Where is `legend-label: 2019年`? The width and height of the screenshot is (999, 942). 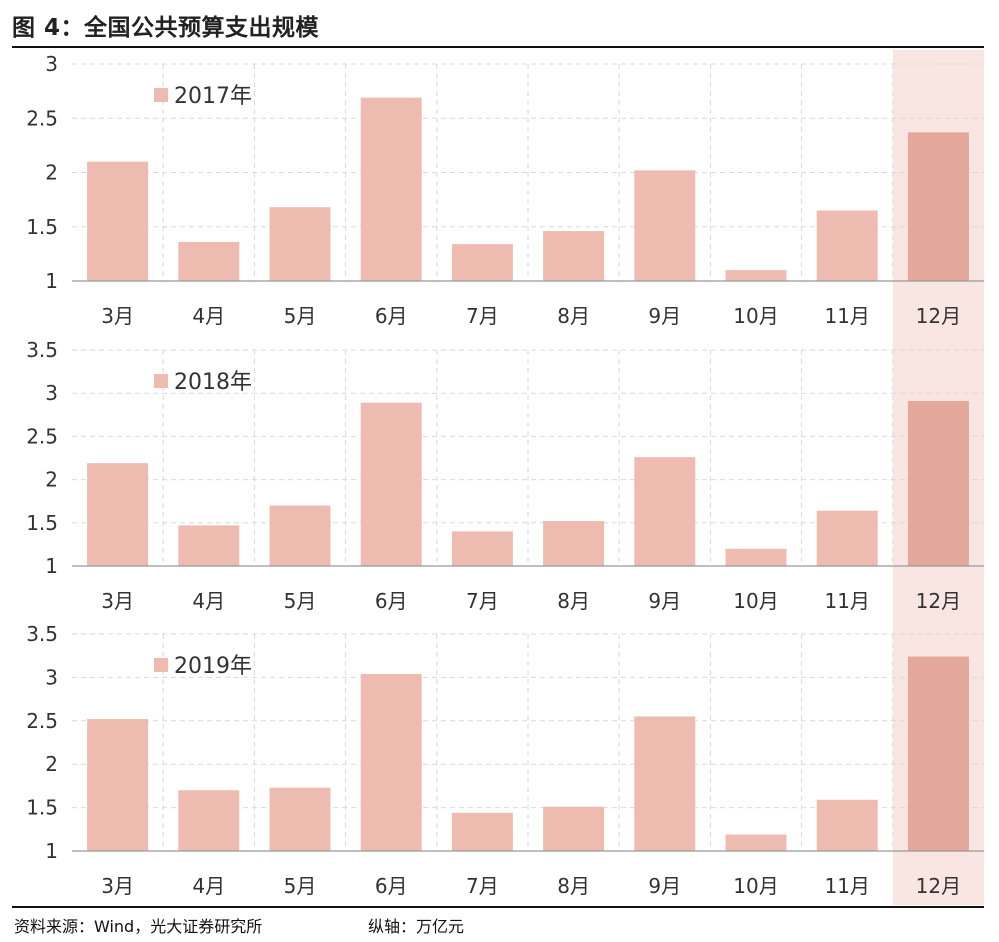 legend-label: 2019年 is located at coordinates (213, 666).